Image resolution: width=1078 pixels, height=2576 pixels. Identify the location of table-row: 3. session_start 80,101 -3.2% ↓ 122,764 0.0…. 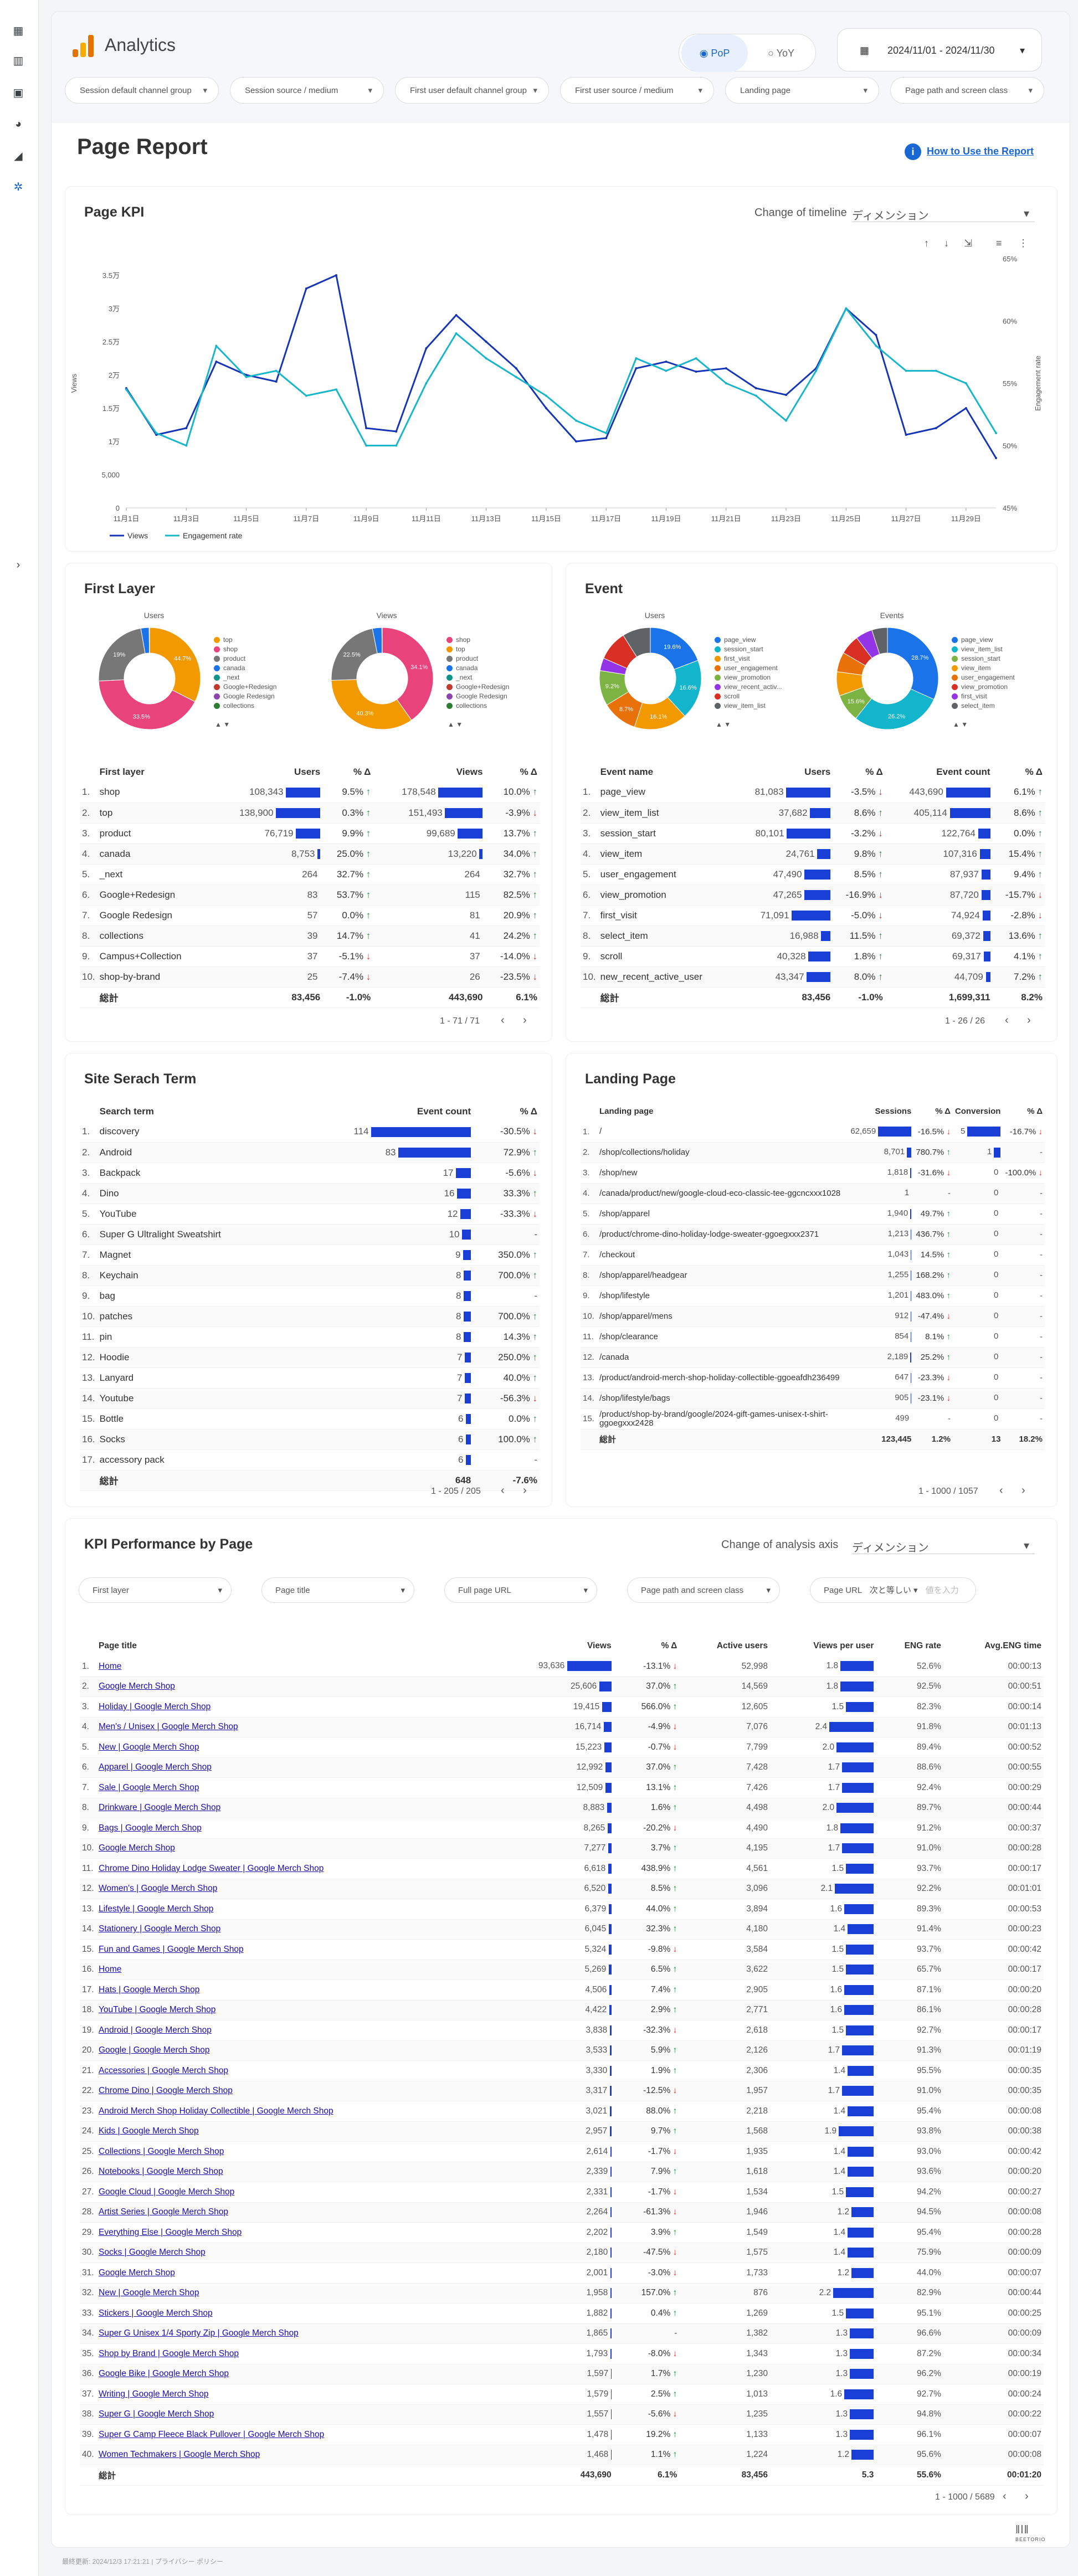
(813, 833).